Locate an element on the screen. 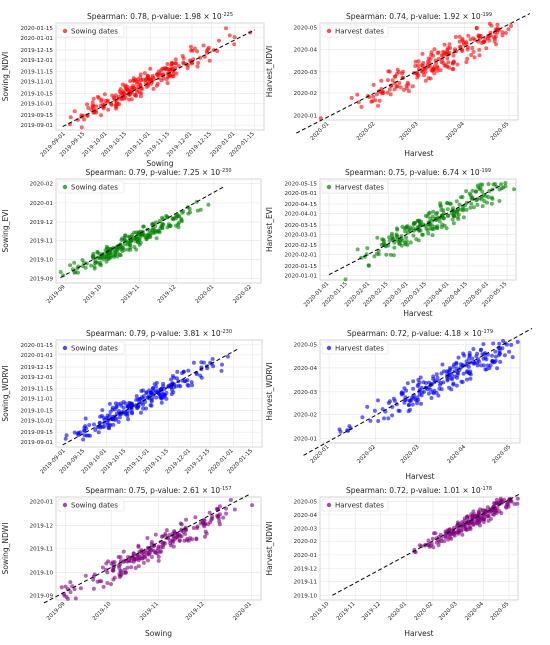 The width and height of the screenshot is (550, 645). x-tick-label: 2019-10 is located at coordinates (102, 611).